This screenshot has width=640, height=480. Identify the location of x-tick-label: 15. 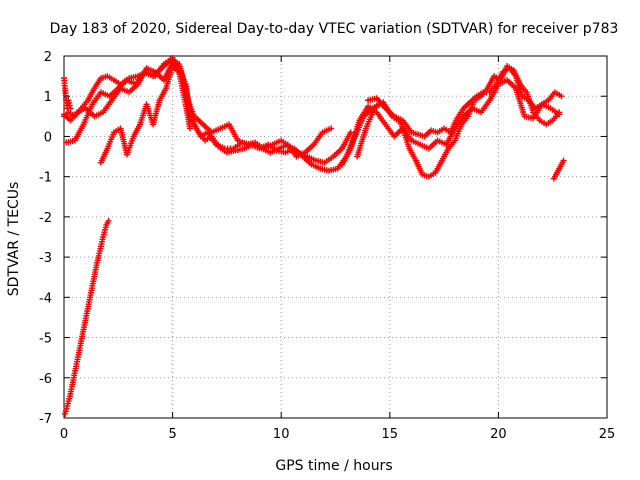
(390, 434).